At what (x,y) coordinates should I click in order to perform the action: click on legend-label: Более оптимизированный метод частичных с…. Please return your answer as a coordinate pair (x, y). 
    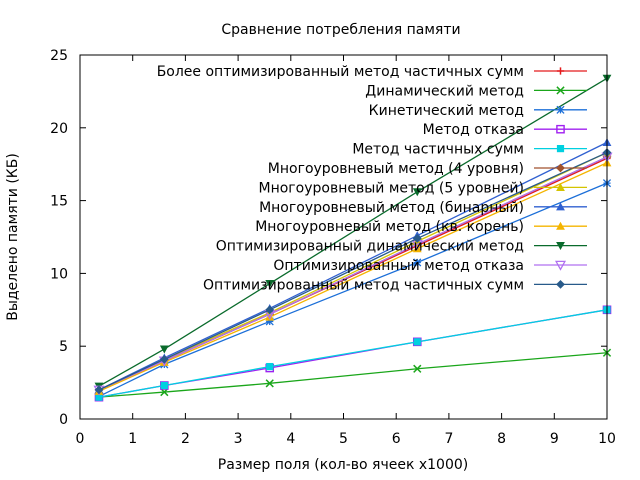
    Looking at the image, I should click on (340, 72).